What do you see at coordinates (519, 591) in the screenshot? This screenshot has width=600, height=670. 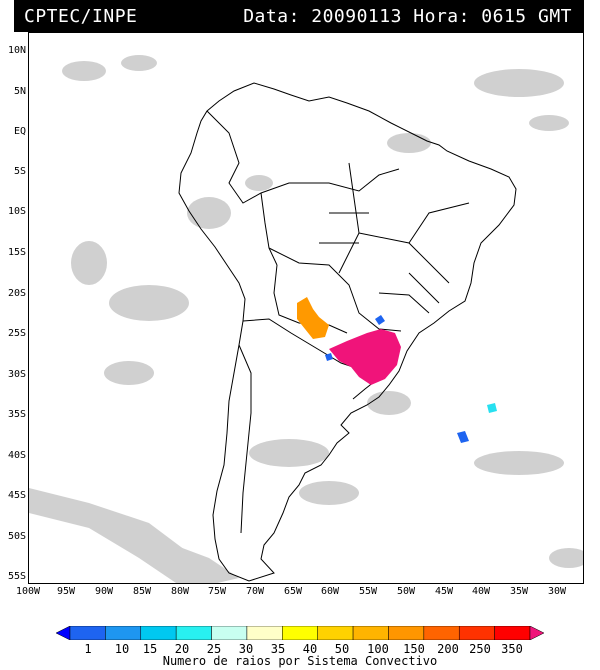 I see `lon-label-35w: 35W` at bounding box center [519, 591].